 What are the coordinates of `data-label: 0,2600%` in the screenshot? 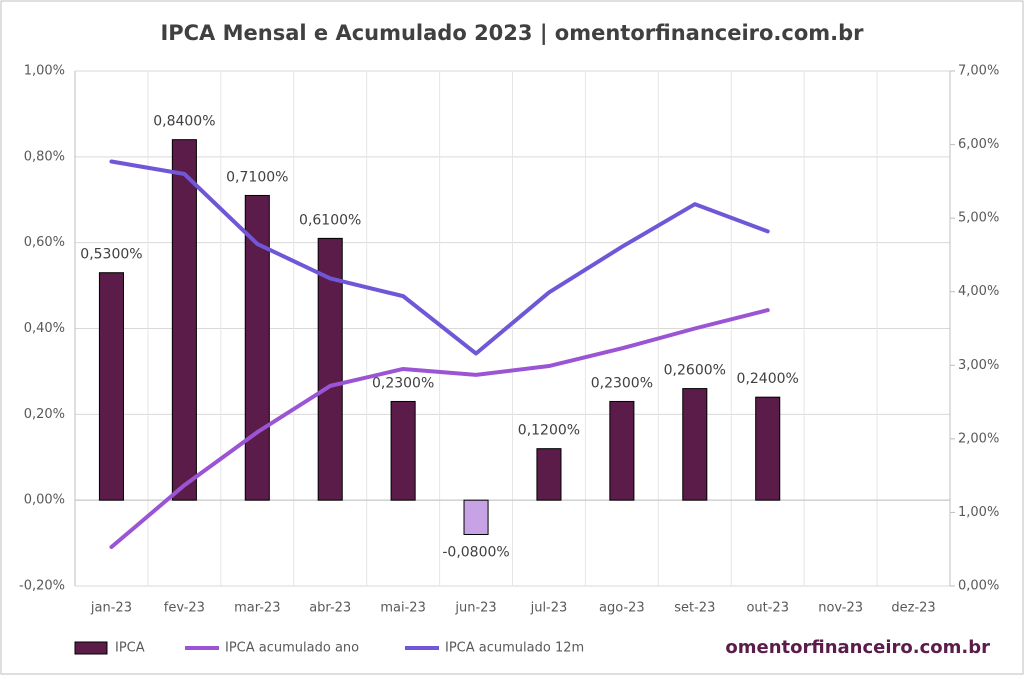 It's located at (695, 371).